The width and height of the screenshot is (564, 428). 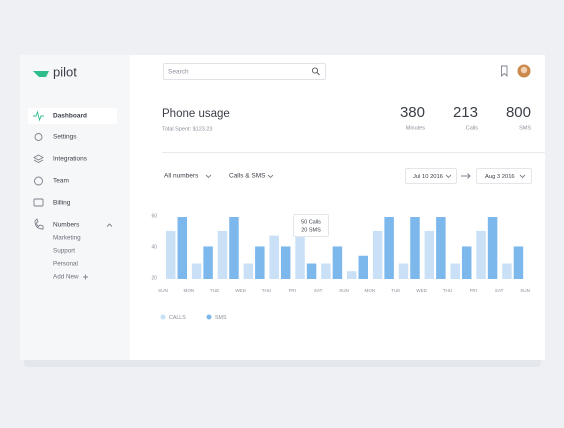 What do you see at coordinates (65, 137) in the screenshot?
I see `nav-item: Settings` at bounding box center [65, 137].